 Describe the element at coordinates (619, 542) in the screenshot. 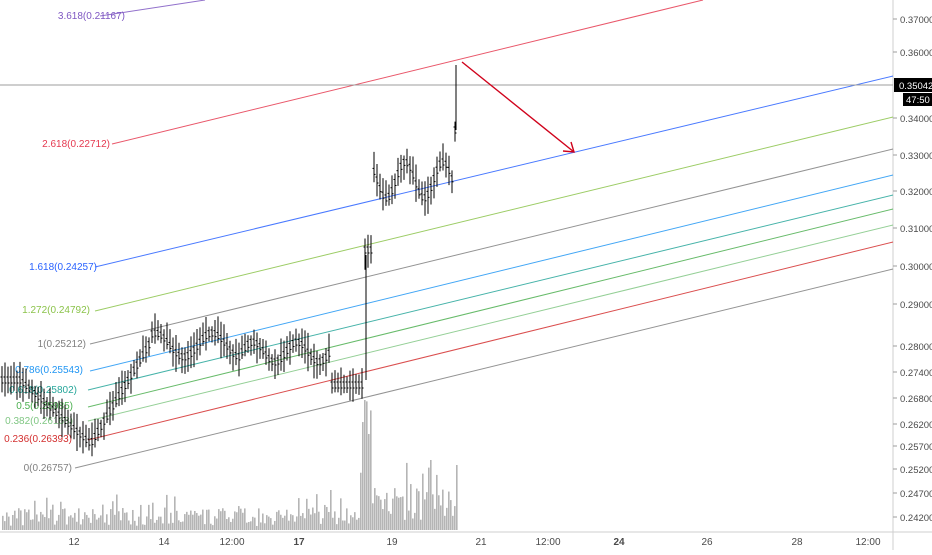

I see `time-tick-label: 24` at that location.